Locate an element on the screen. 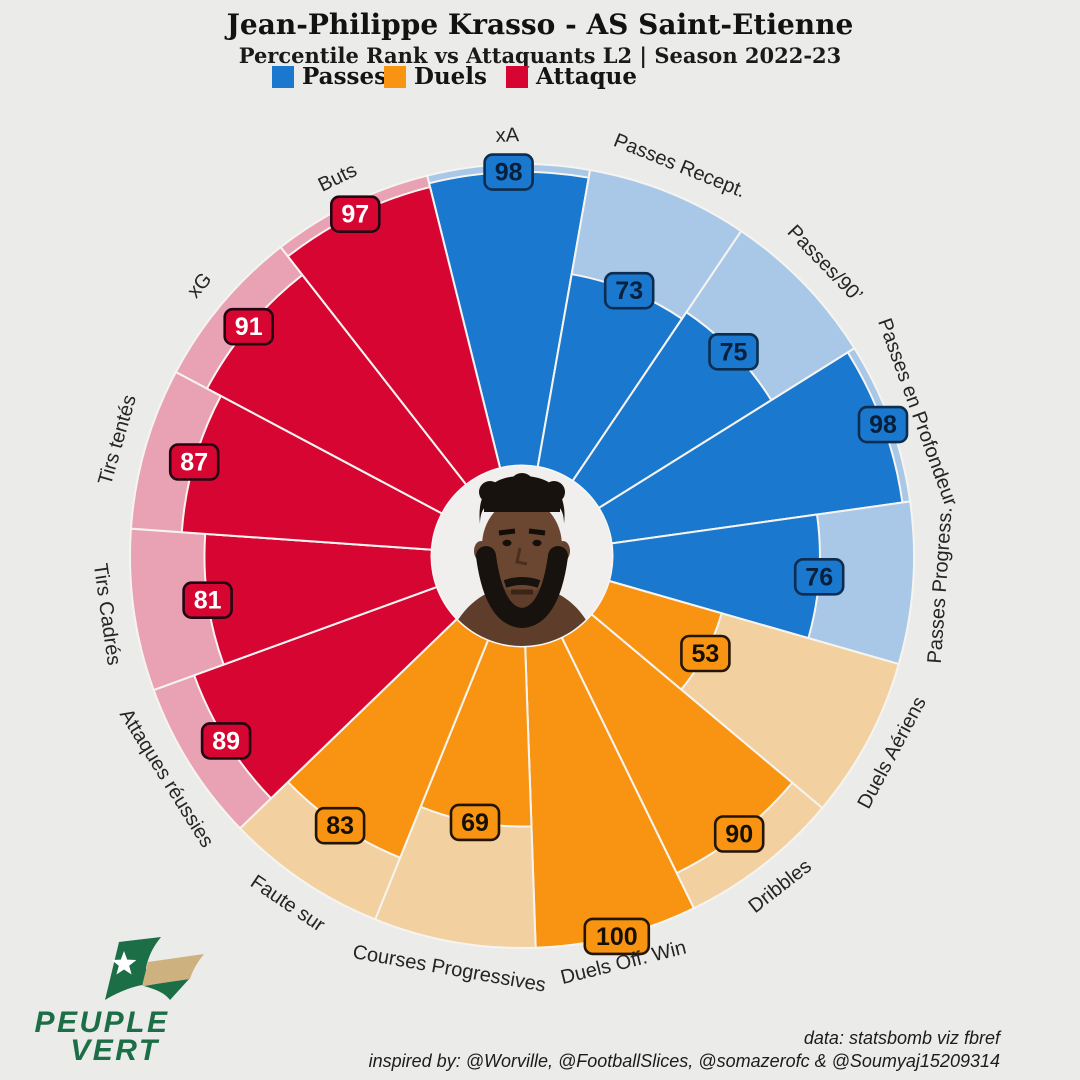  slice-label: Courses Progressives is located at coordinates (449, 969).